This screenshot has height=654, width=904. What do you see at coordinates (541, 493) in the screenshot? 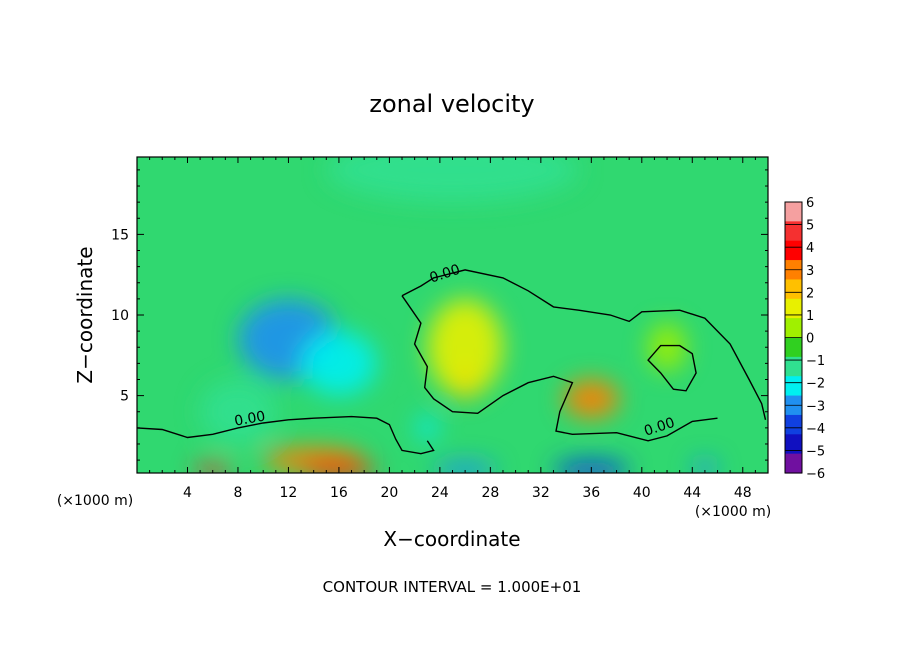
I see `x-tick-label: 32` at bounding box center [541, 493].